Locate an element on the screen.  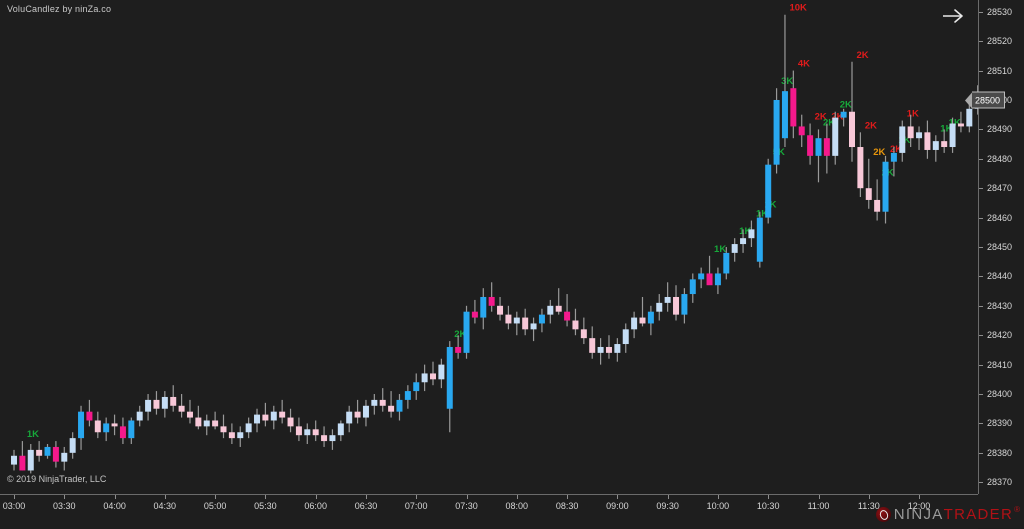
price-tick-label: 28440 is located at coordinates (1000, 276).